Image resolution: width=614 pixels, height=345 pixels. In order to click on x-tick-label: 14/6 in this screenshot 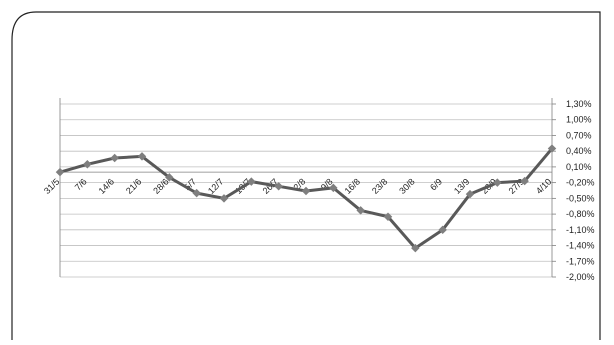, I will do `click(106, 185)`.